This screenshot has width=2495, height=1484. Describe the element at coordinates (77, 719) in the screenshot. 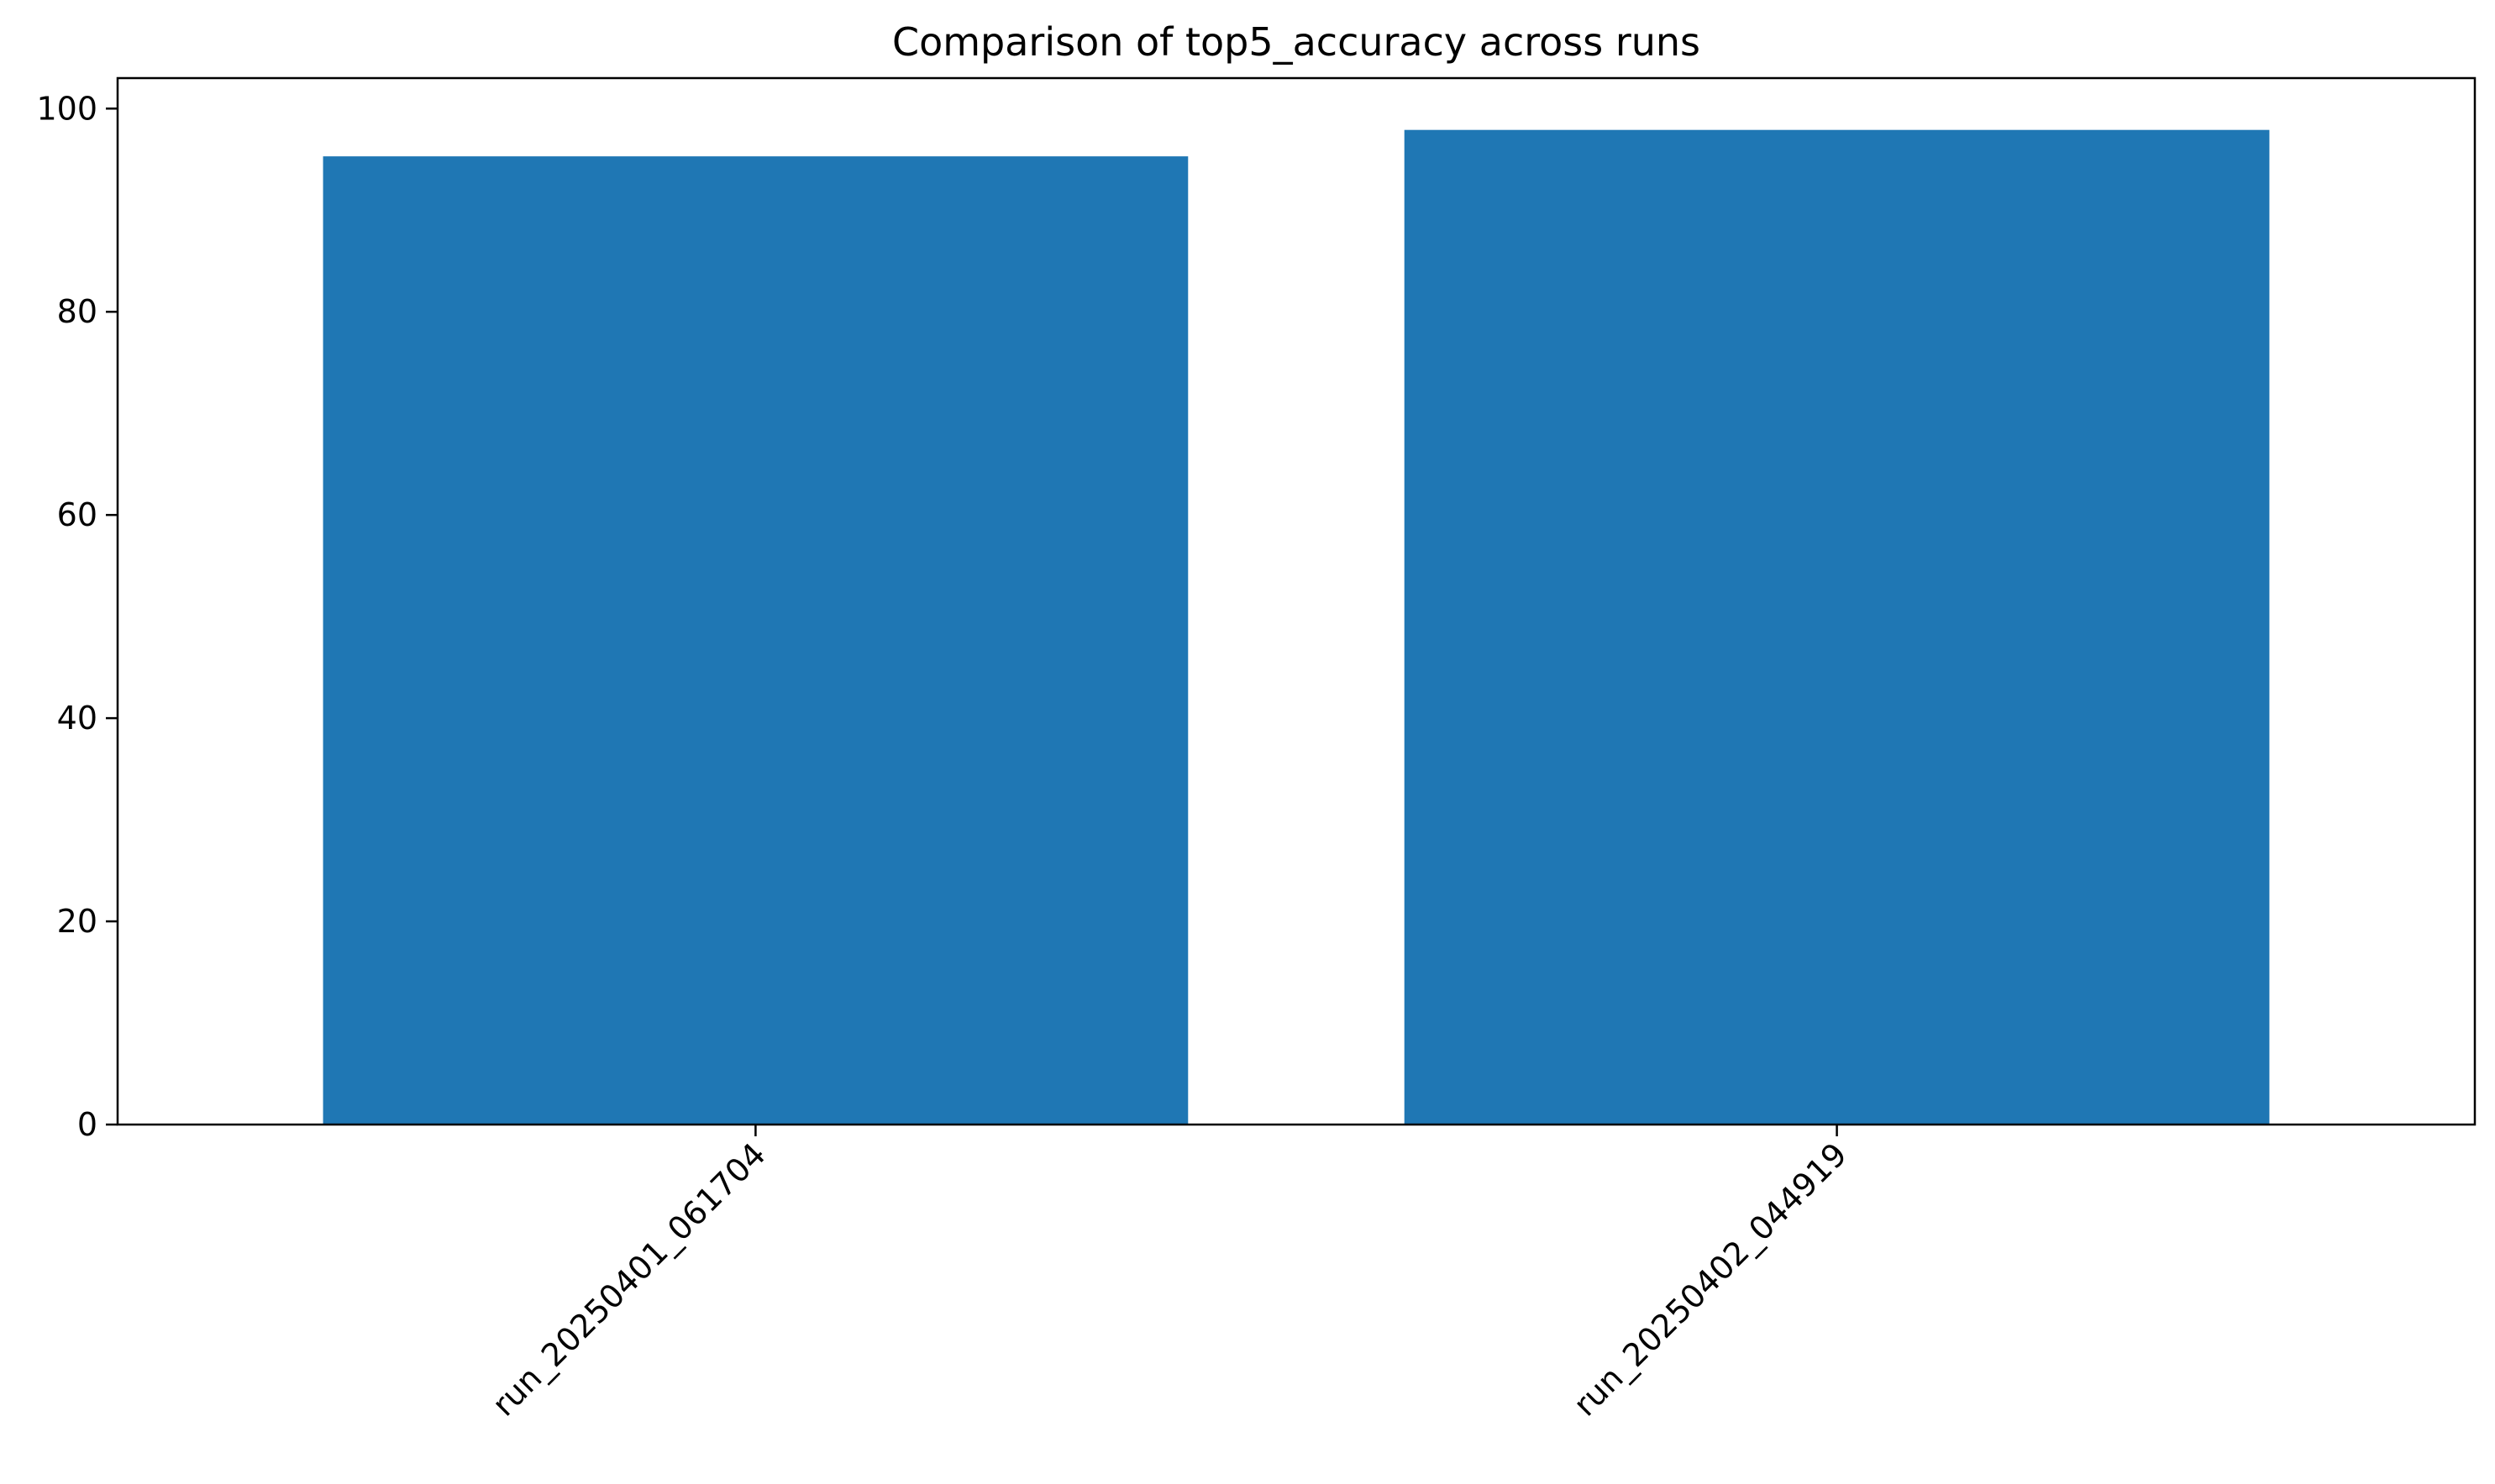

I see `y-tick-label: 40` at that location.